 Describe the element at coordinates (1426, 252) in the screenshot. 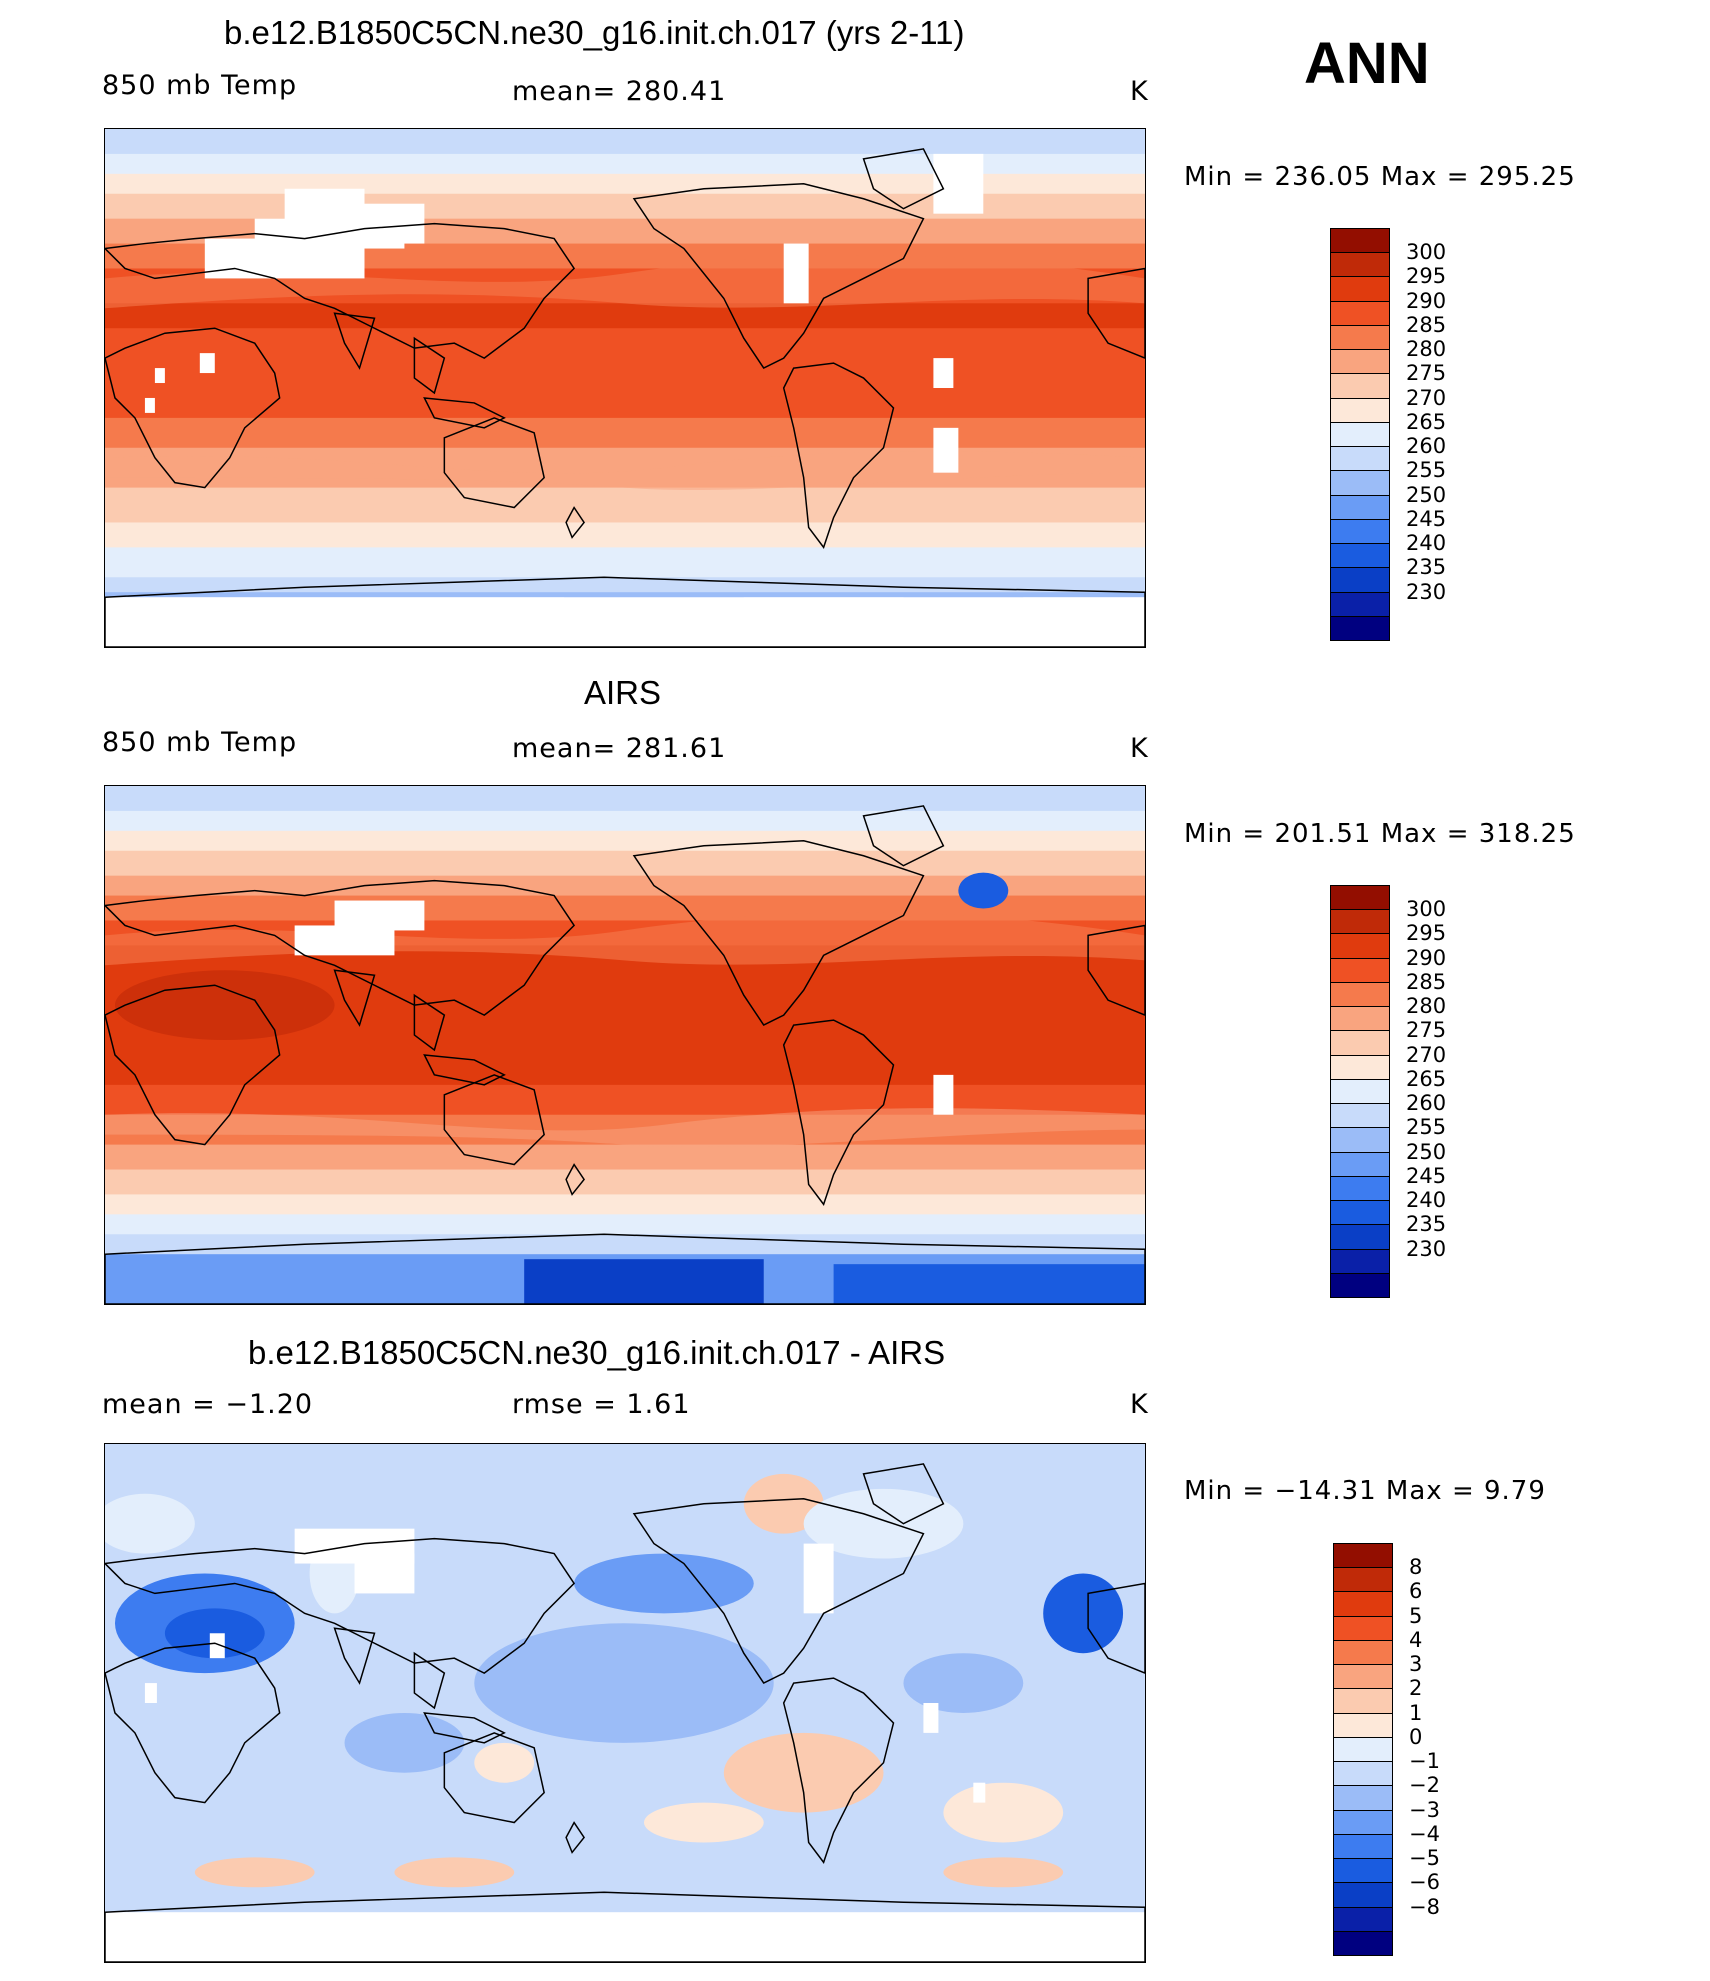

I see `colorbar-tick-label: 300` at that location.